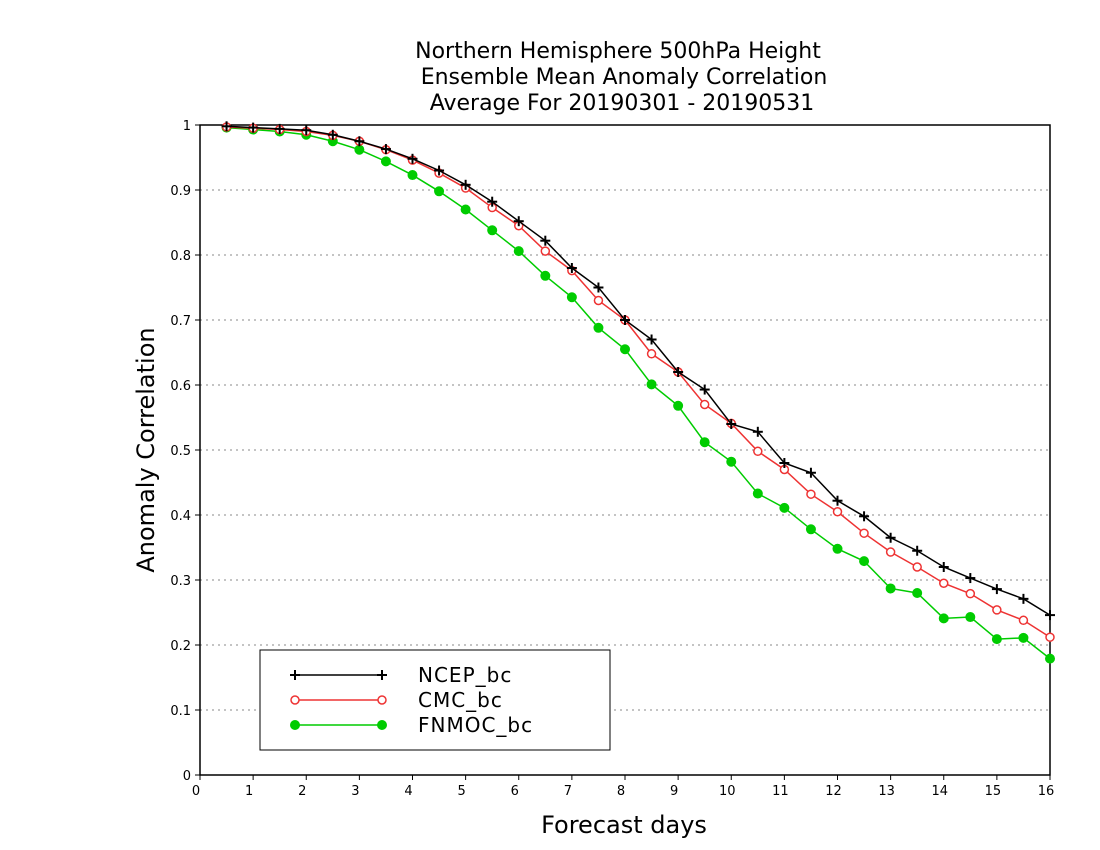  I want to click on legend-marker-left-fnmoc-bc, so click(295, 725).